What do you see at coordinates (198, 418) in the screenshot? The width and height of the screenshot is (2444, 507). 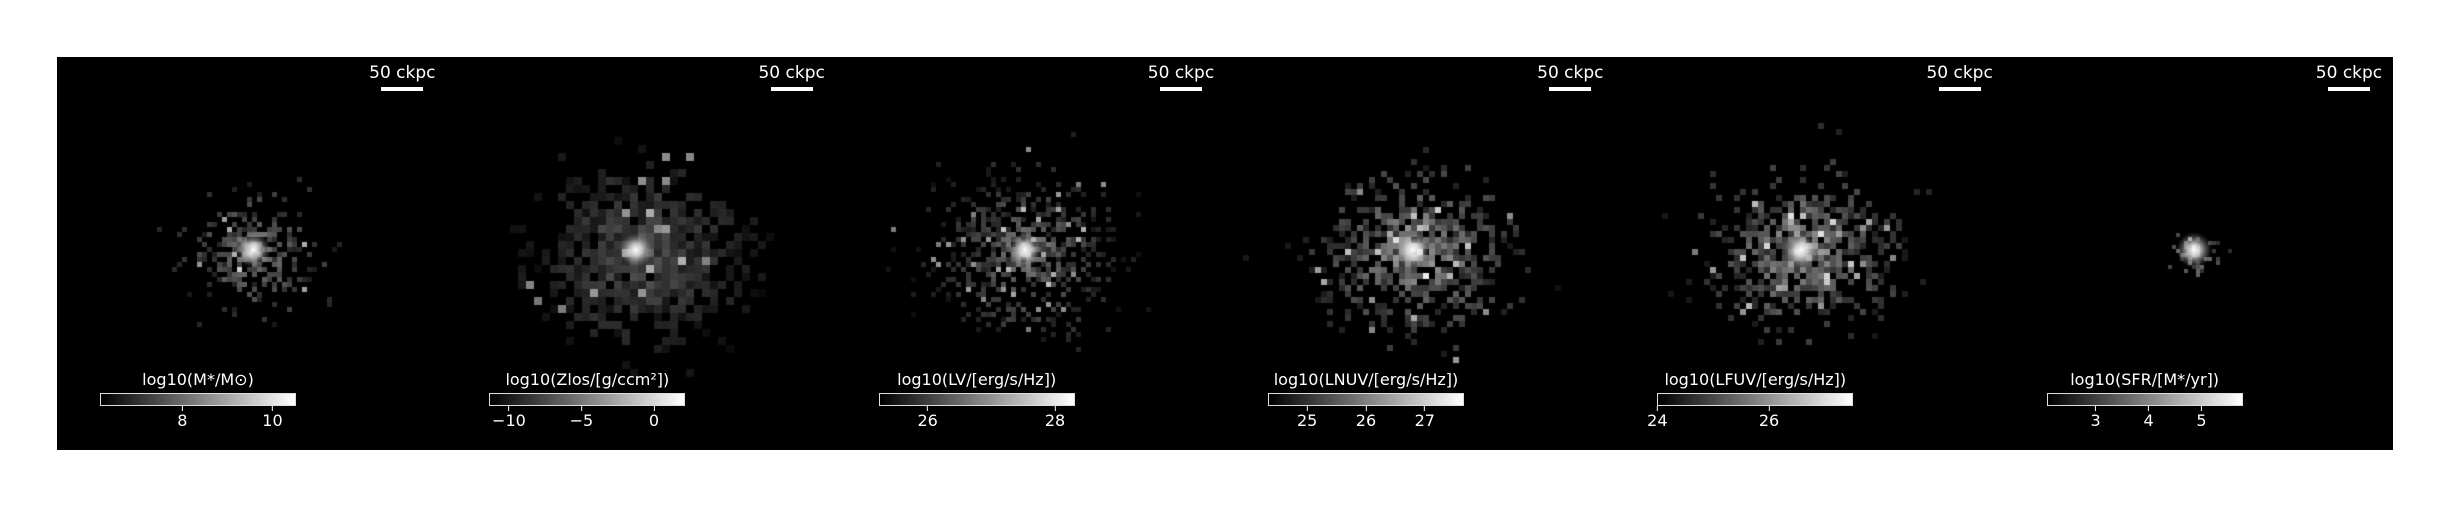 I see `colorbar-ticks: 8 10` at bounding box center [198, 418].